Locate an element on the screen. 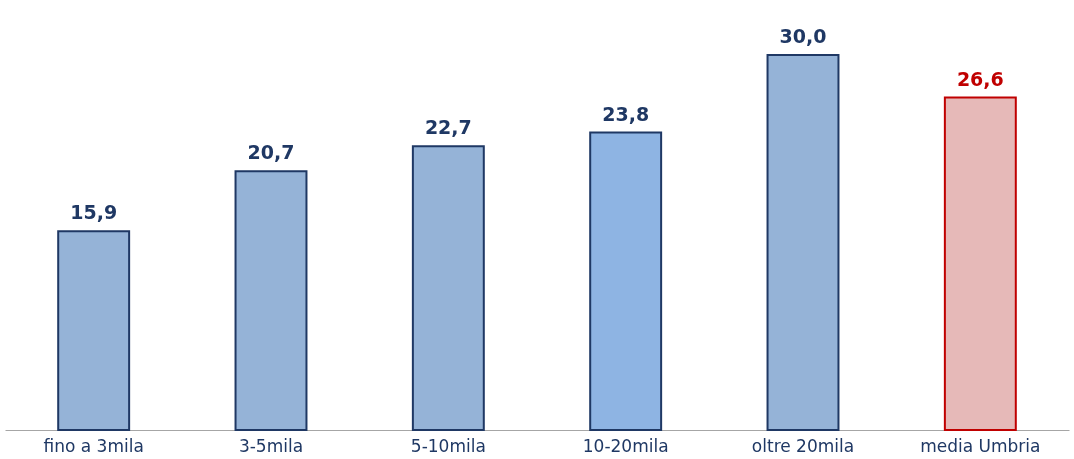 The image size is (1074, 459). data-label: 22,7 is located at coordinates (448, 127).